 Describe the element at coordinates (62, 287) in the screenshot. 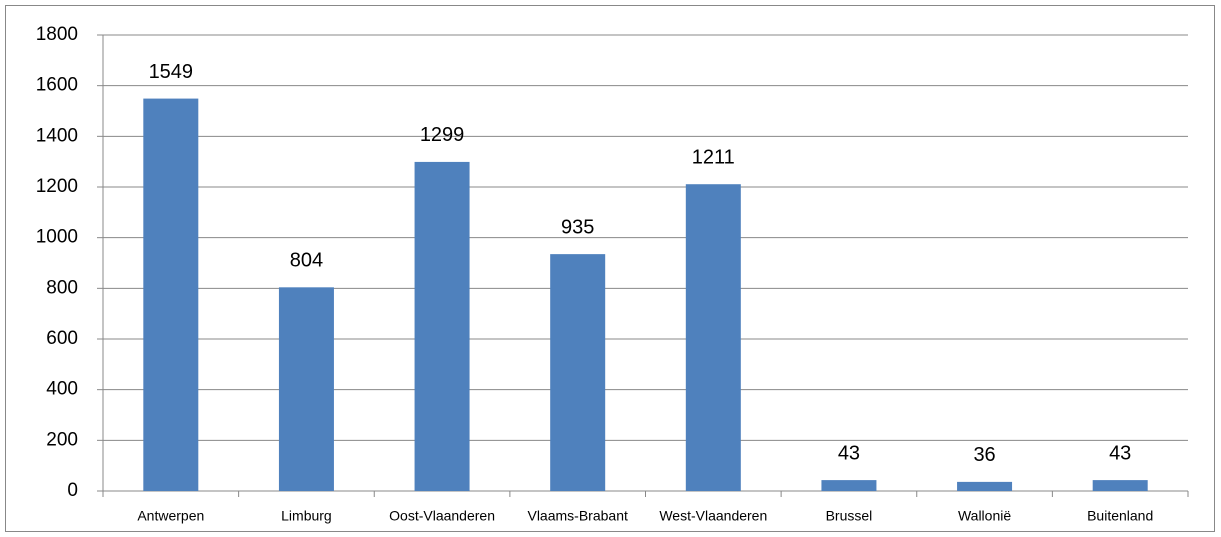

I see `y-tick-label: 800` at that location.